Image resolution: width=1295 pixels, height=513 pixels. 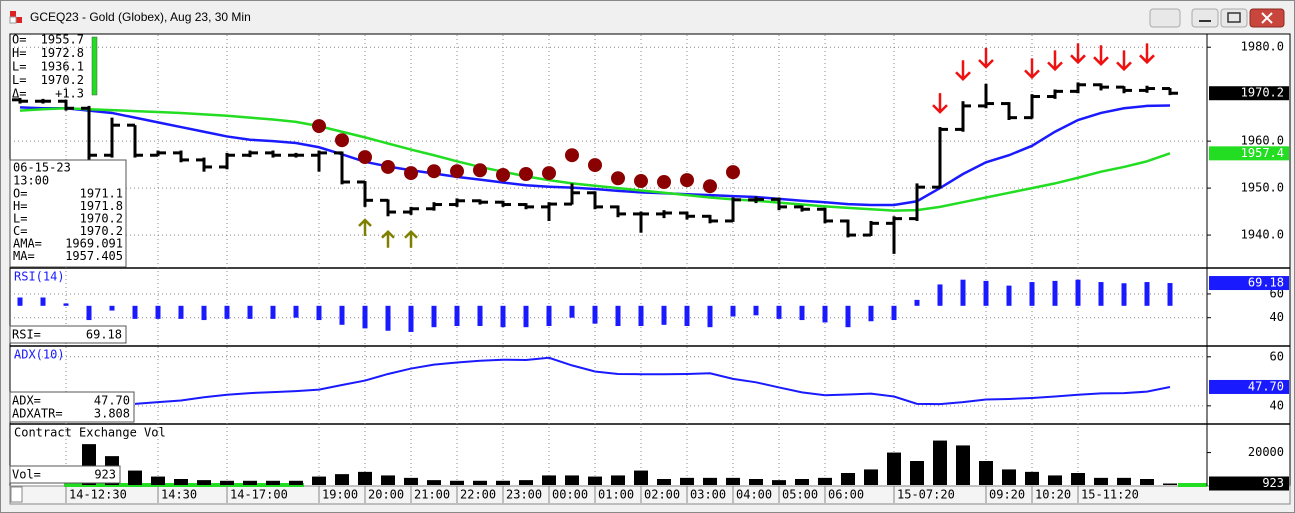 What do you see at coordinates (1262, 141) in the screenshot?
I see `y-tick-label: 1960.0` at bounding box center [1262, 141].